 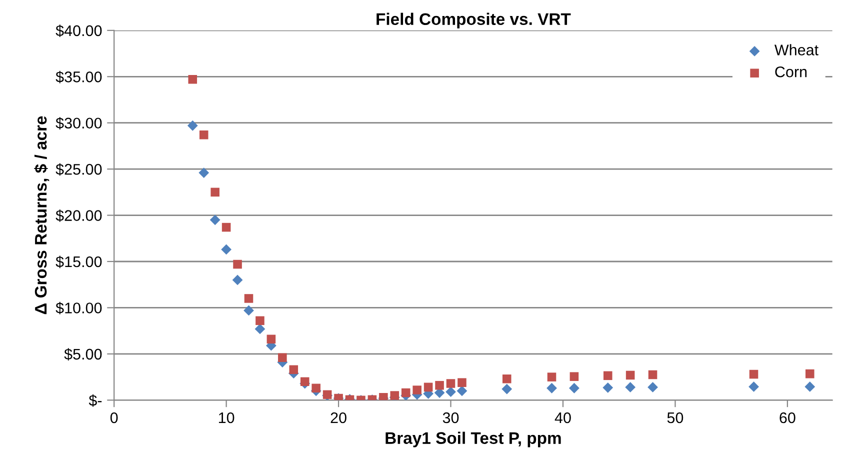 I want to click on y-tick-label: $30.00, so click(x=79, y=123).